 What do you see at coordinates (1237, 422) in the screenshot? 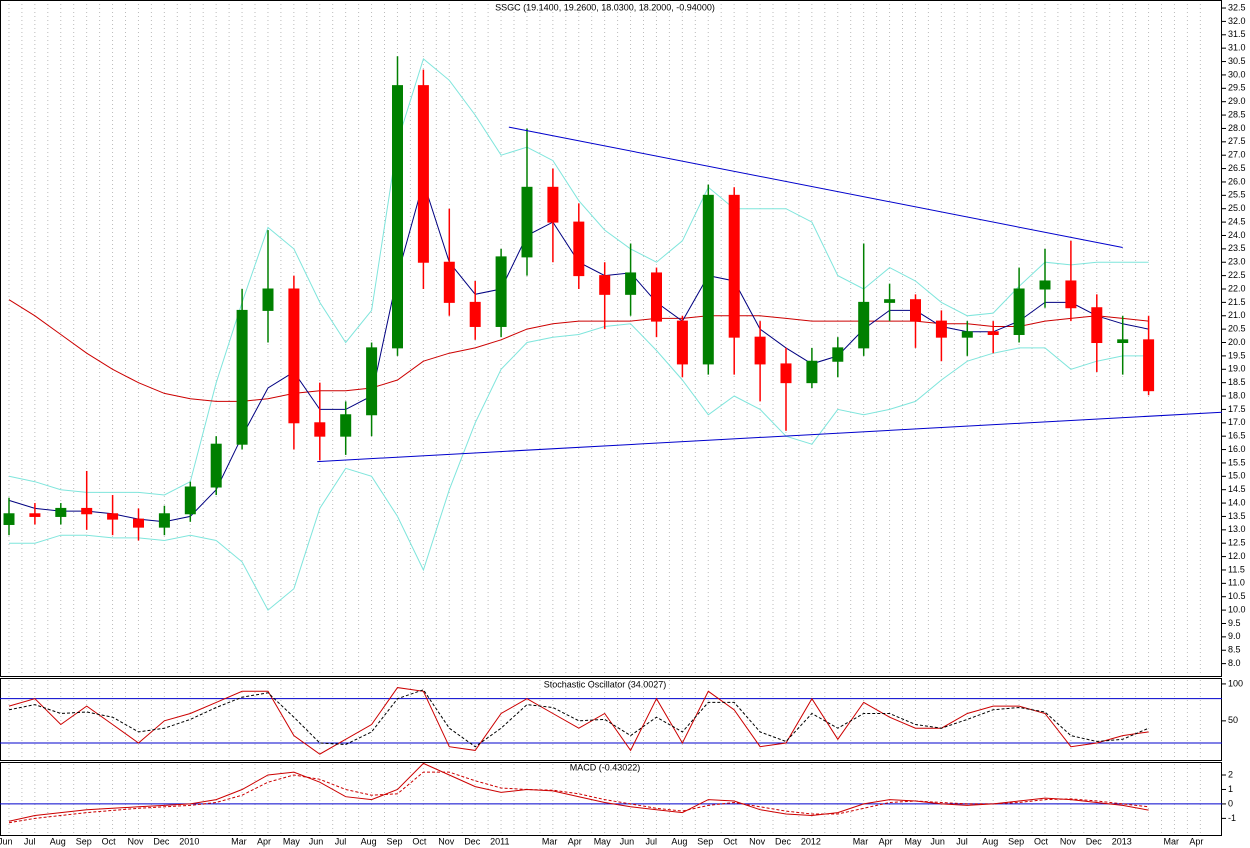
I see `y-tick-label: 17.0` at bounding box center [1237, 422].